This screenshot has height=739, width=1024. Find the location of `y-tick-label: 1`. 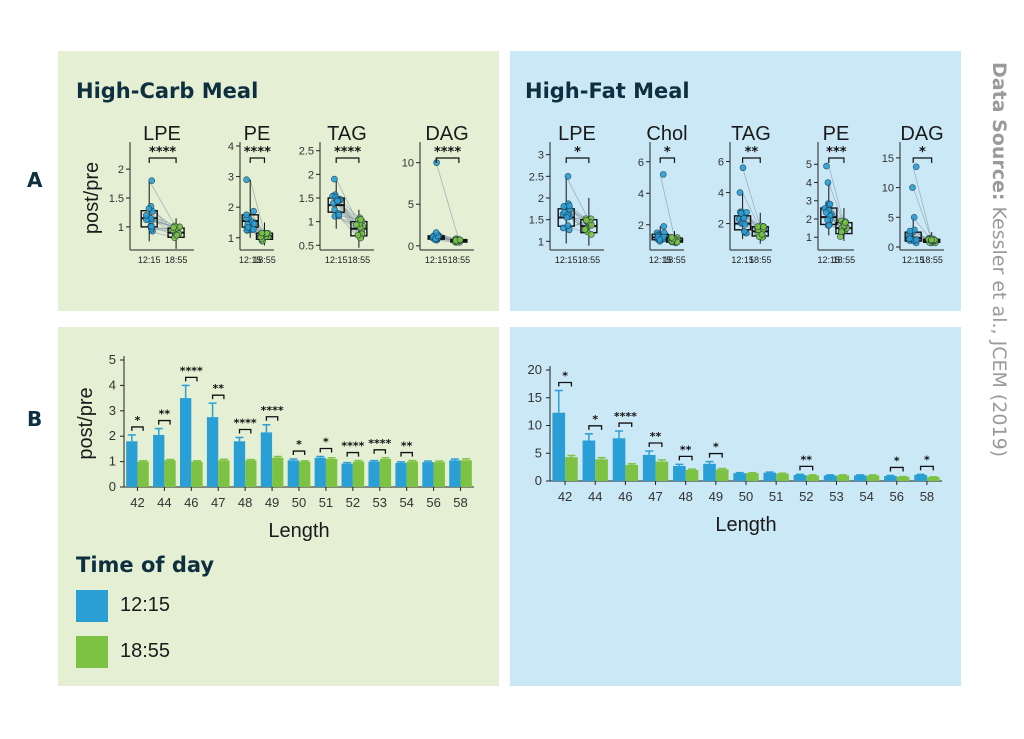

y-tick-label: 1 is located at coordinates (809, 238).